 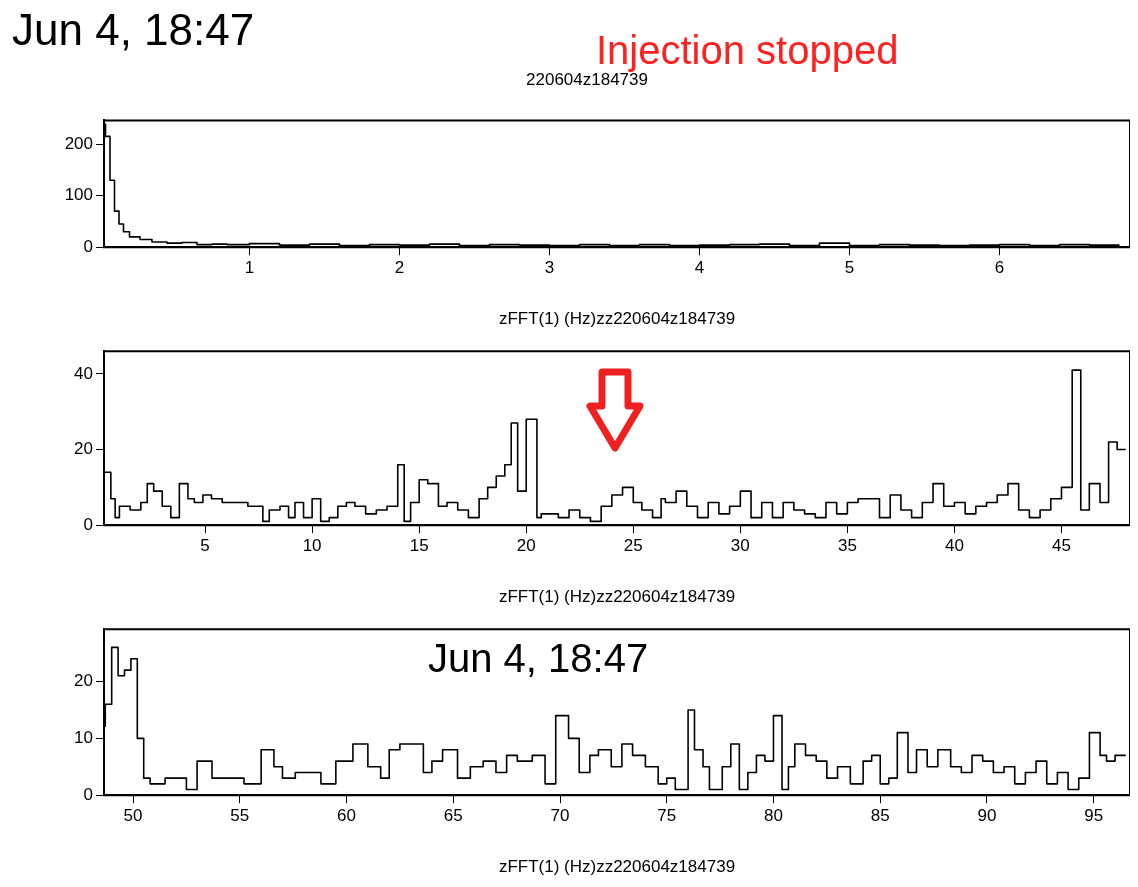 I want to click on x-tick-label: 2, so click(x=399, y=268).